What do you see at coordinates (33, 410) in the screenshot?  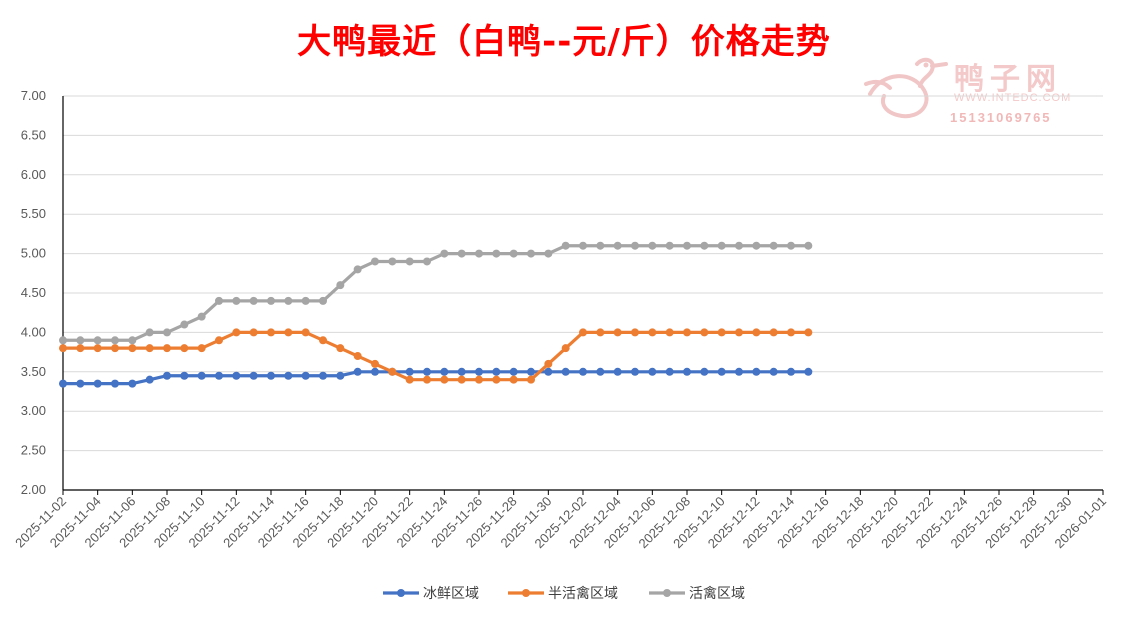 I see `y-tick-label: 3.00` at bounding box center [33, 410].